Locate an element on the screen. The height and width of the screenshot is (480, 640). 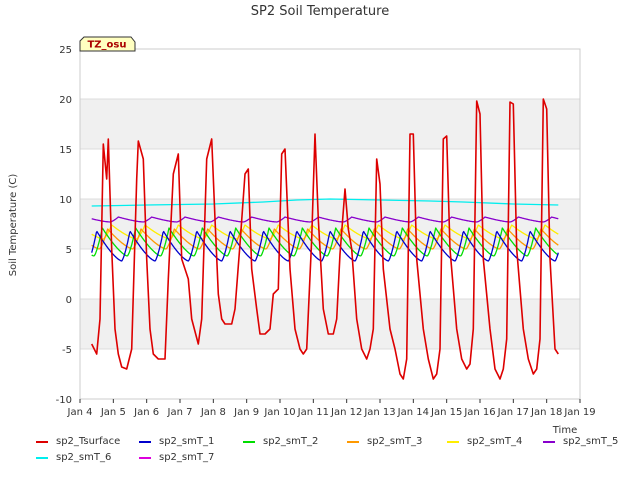
y-tick-label: 20 is located at coordinates (65, 100).